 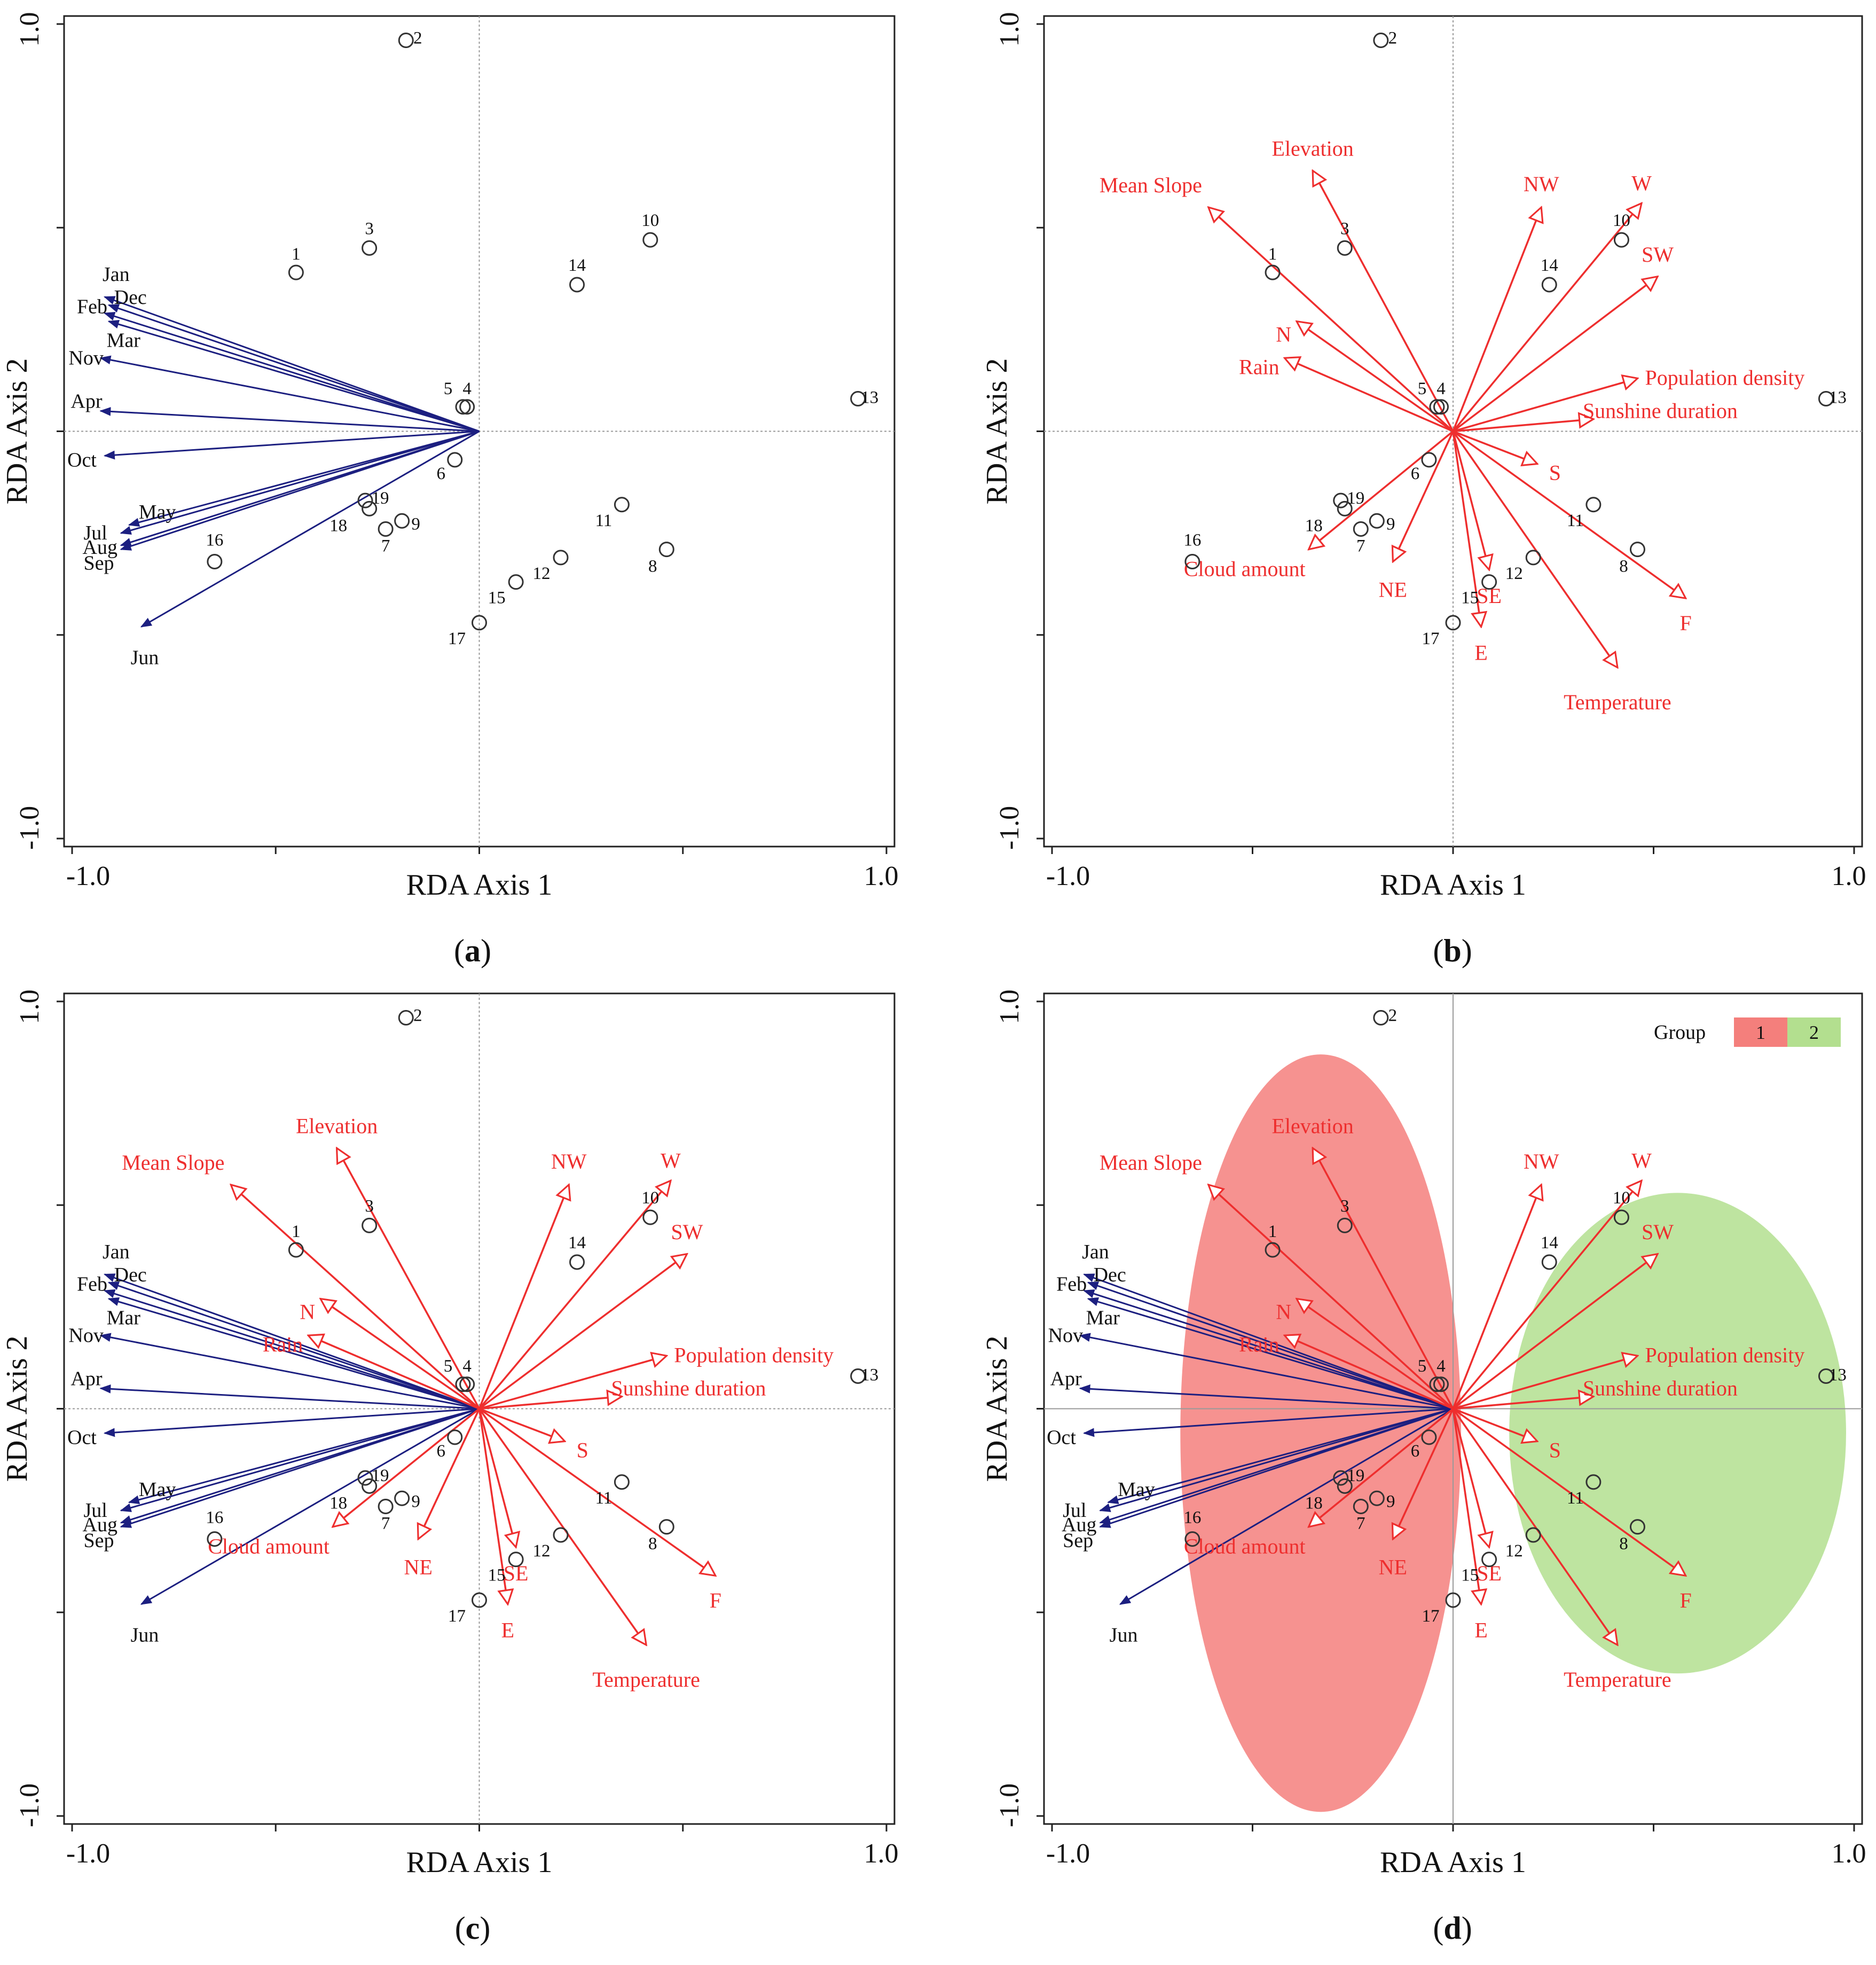 What do you see at coordinates (1838, 1375) in the screenshot?
I see `site-label-13: 13` at bounding box center [1838, 1375].